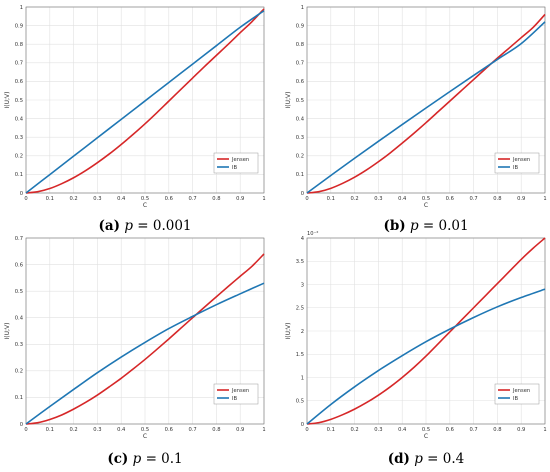 This screenshot has height=472, width=550. What do you see at coordinates (19, 45) in the screenshot?
I see `y-tick-label: 0.8` at bounding box center [19, 45].